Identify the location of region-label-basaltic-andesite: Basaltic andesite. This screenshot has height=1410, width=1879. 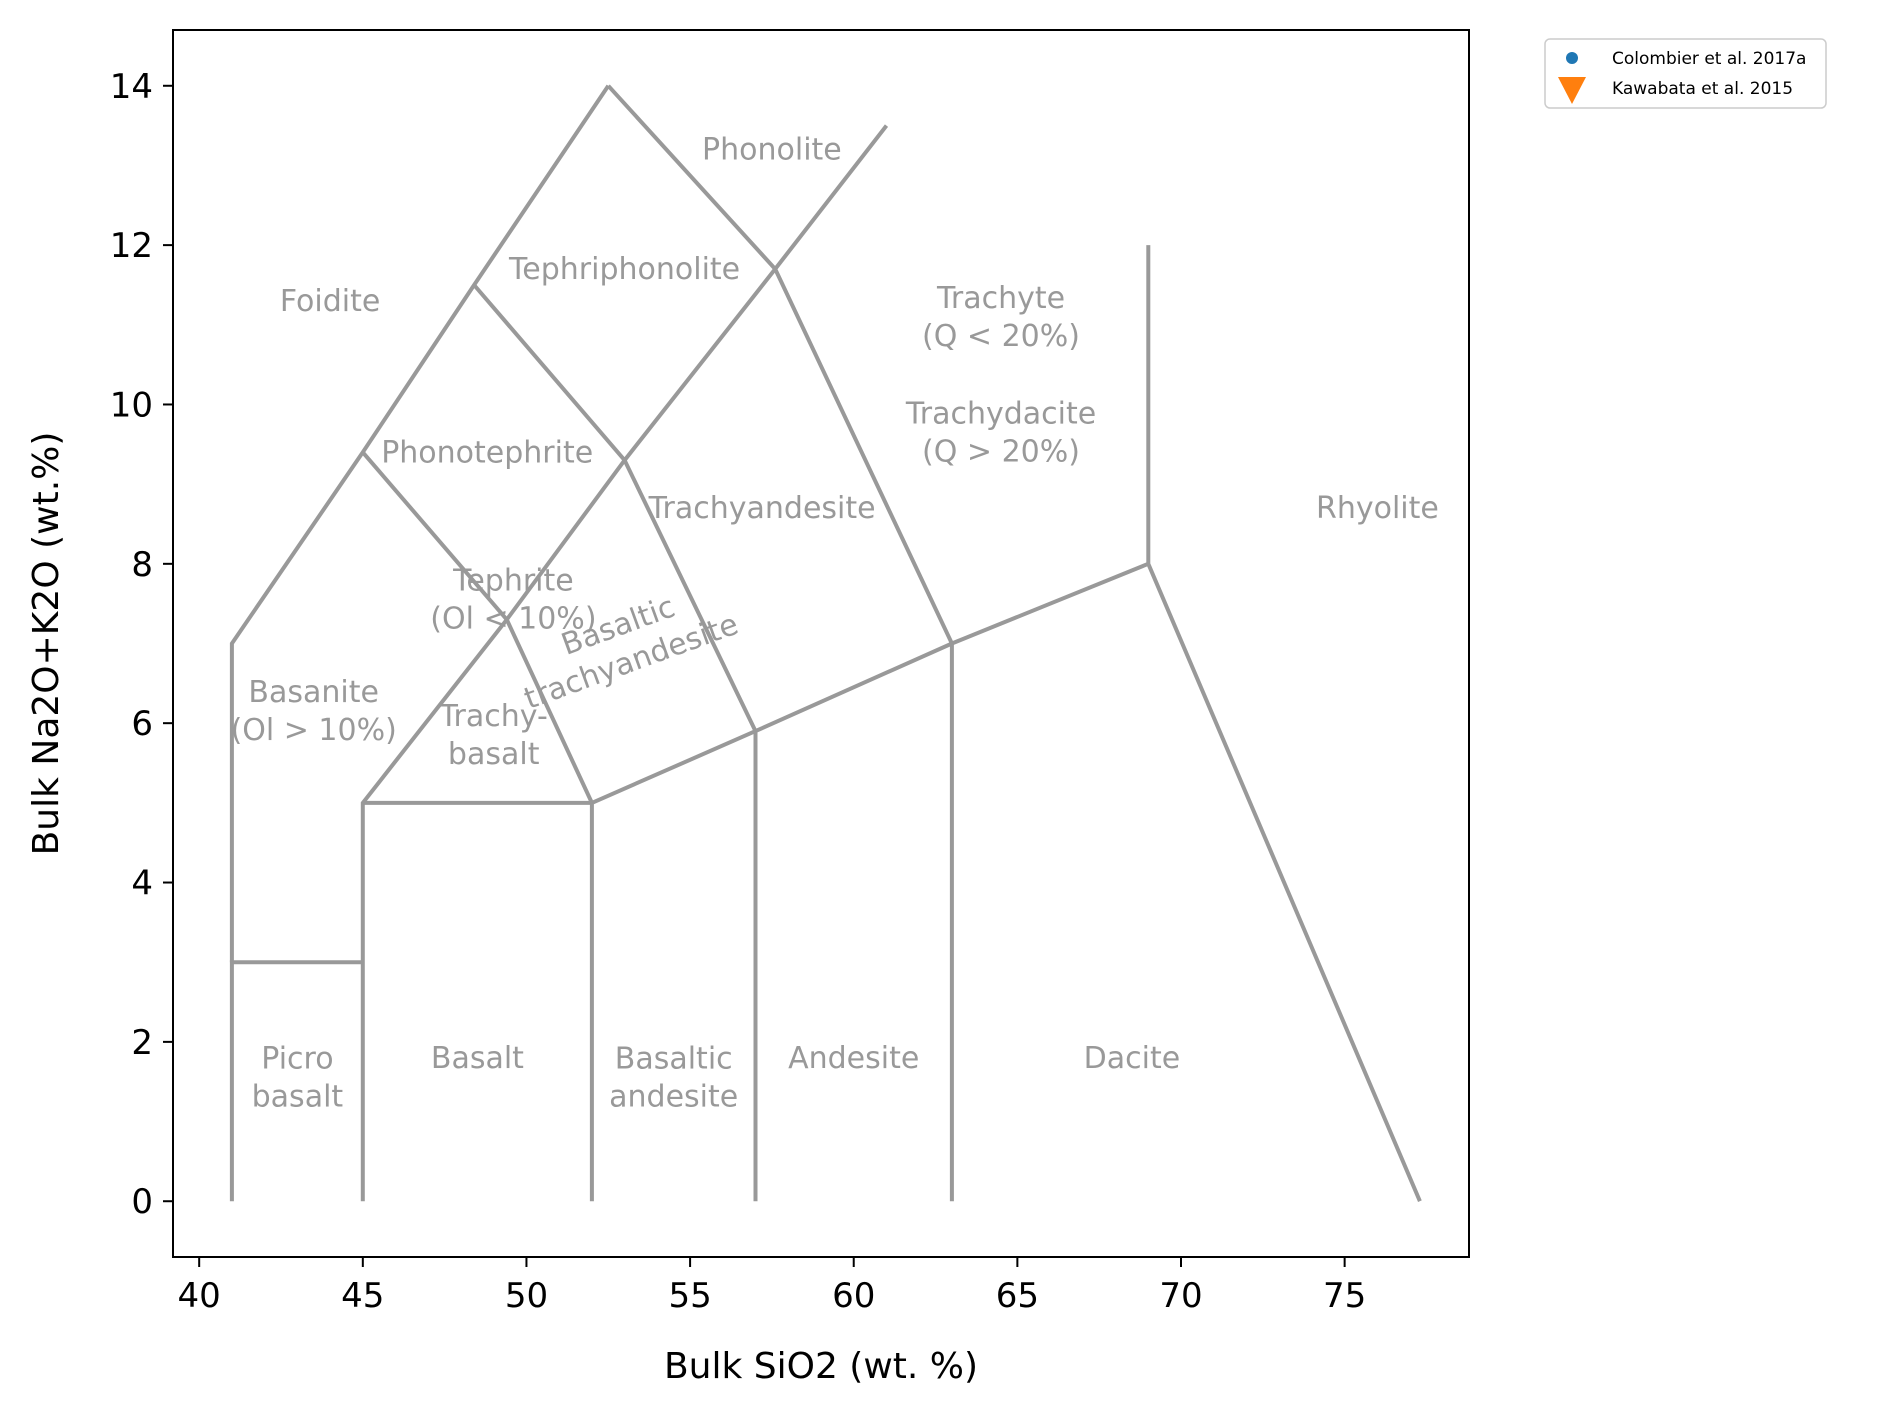
(673, 1078).